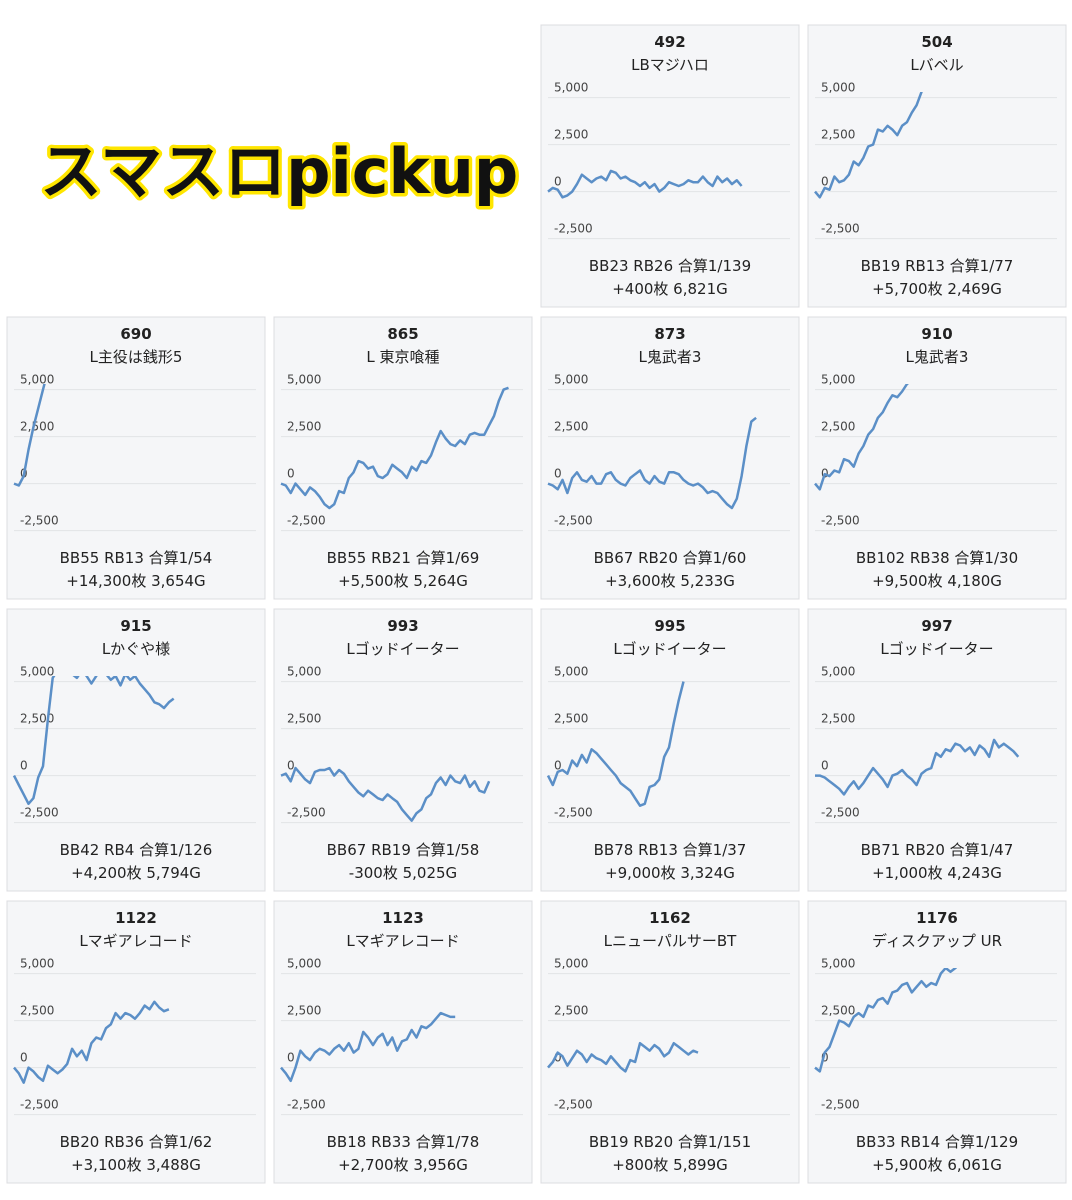 The height and width of the screenshot is (1200, 1072). What do you see at coordinates (136, 1142) in the screenshot?
I see `stats-line: BB20 RB36 合算1/62` at bounding box center [136, 1142].